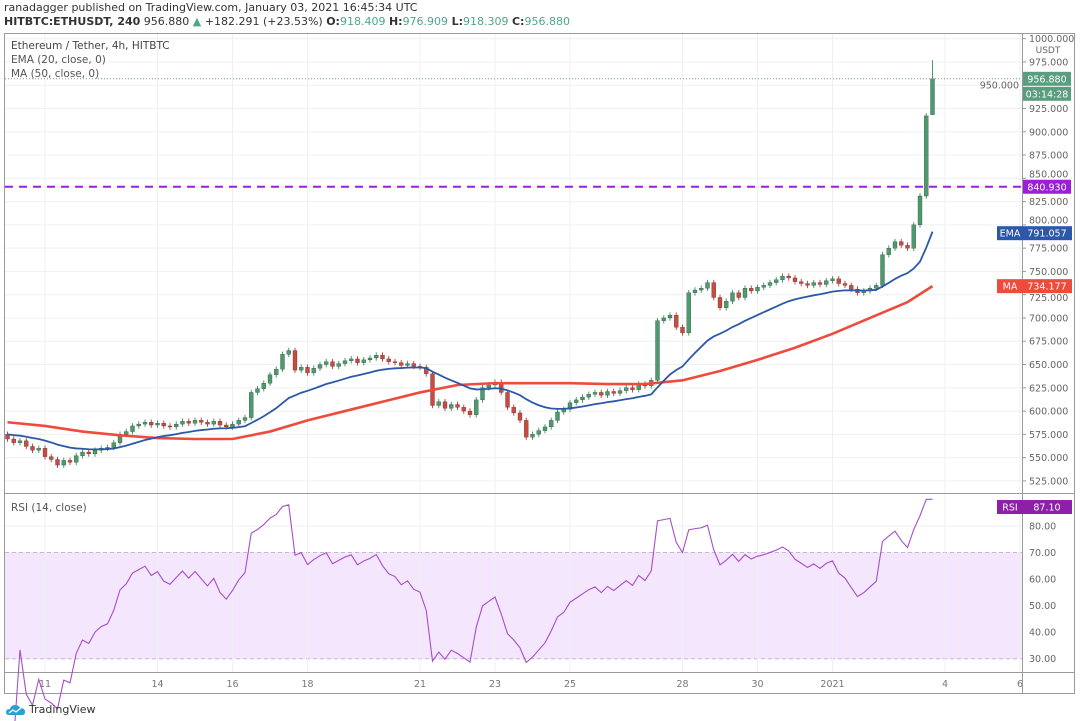 The width and height of the screenshot is (1080, 721). Describe the element at coordinates (518, 21) in the screenshot. I see `close-label: C:` at that location.